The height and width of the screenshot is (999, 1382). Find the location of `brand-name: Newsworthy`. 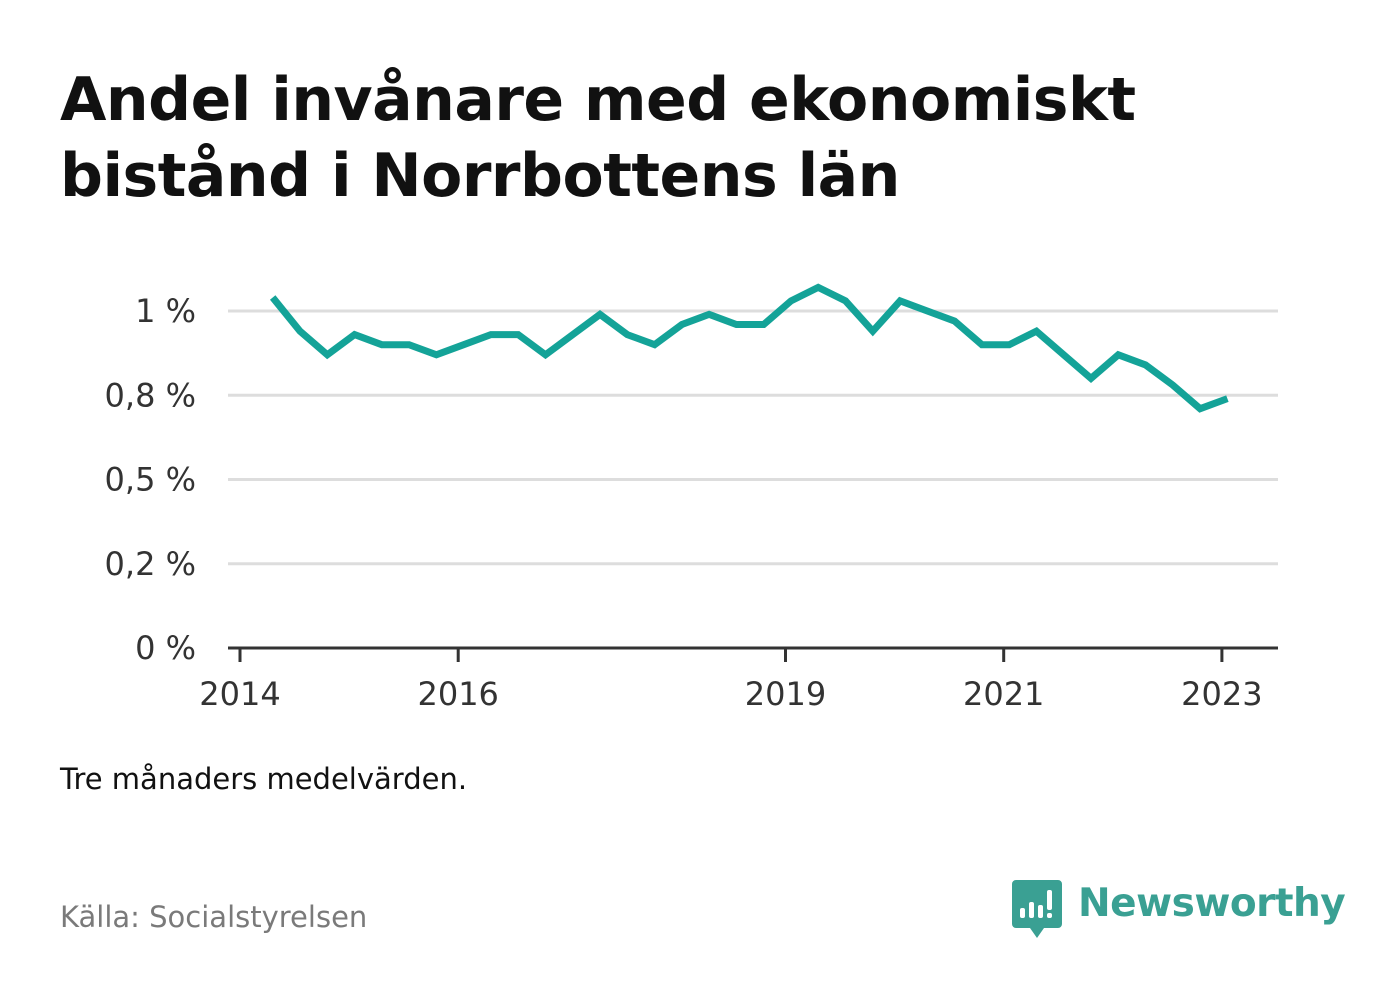

brand-name: Newsworthy is located at coordinates (1212, 903).